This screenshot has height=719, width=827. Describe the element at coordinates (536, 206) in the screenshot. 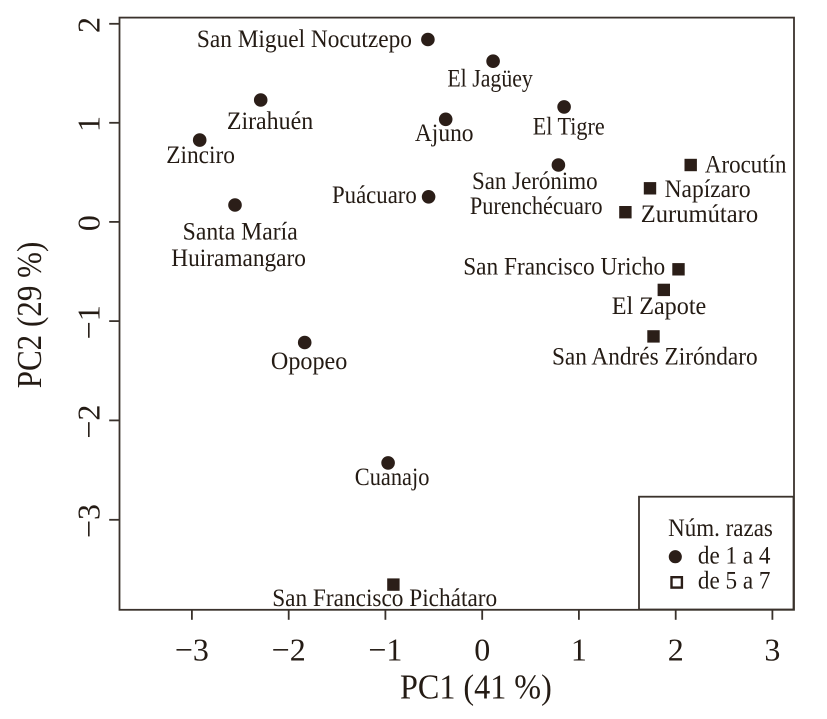

I see `svg-text: Purenchécuaro` at that location.